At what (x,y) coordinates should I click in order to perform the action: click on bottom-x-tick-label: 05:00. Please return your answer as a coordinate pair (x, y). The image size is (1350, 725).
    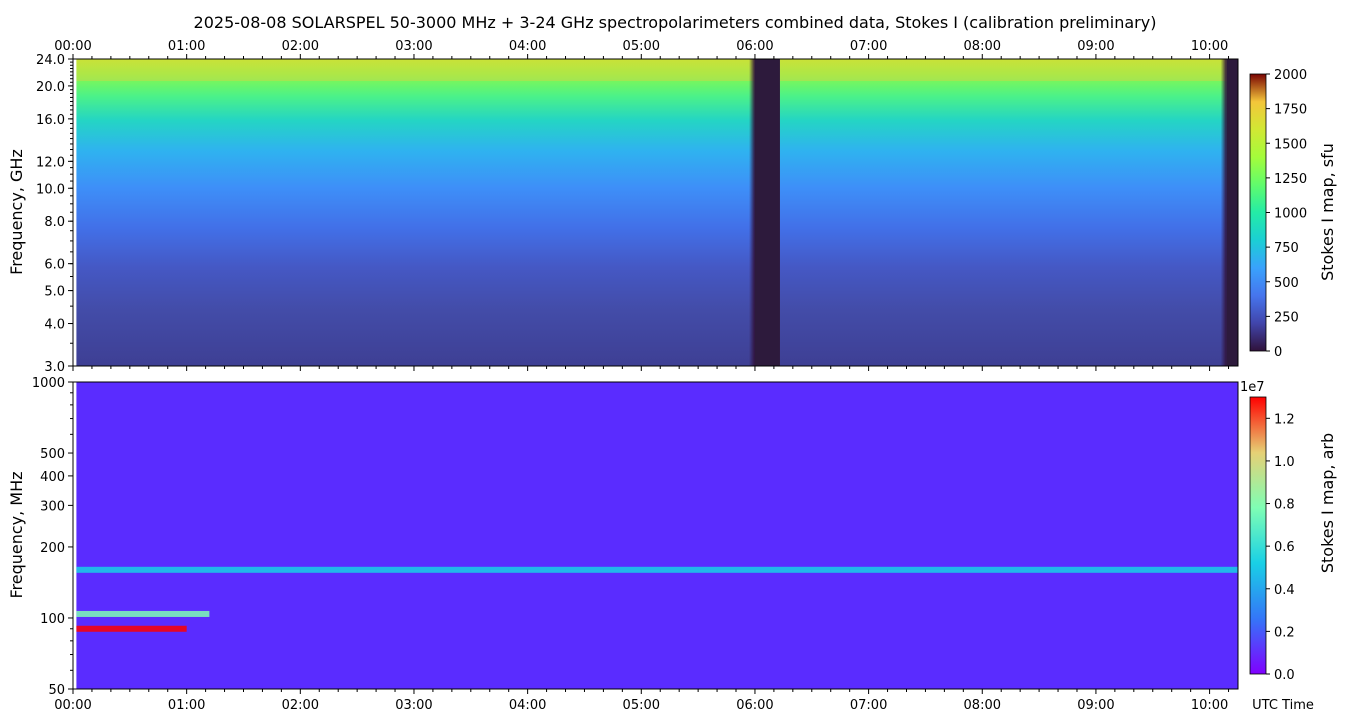
    Looking at the image, I should click on (641, 705).